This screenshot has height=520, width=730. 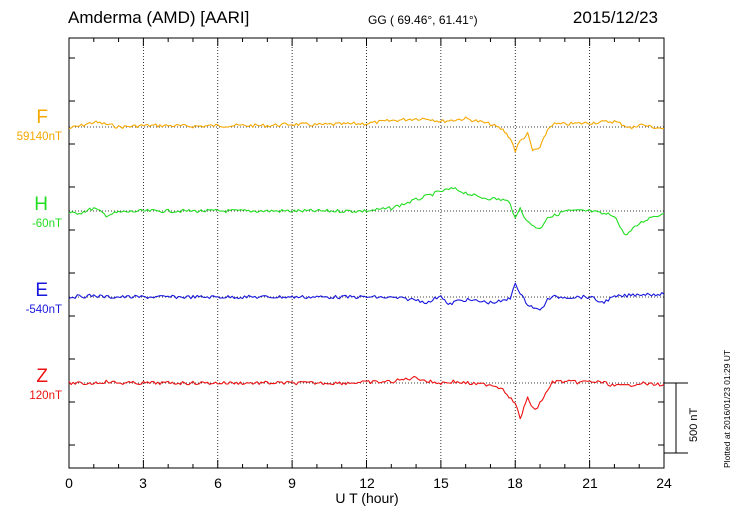 I want to click on baseline-label-e: -540nT, so click(x=43, y=310).